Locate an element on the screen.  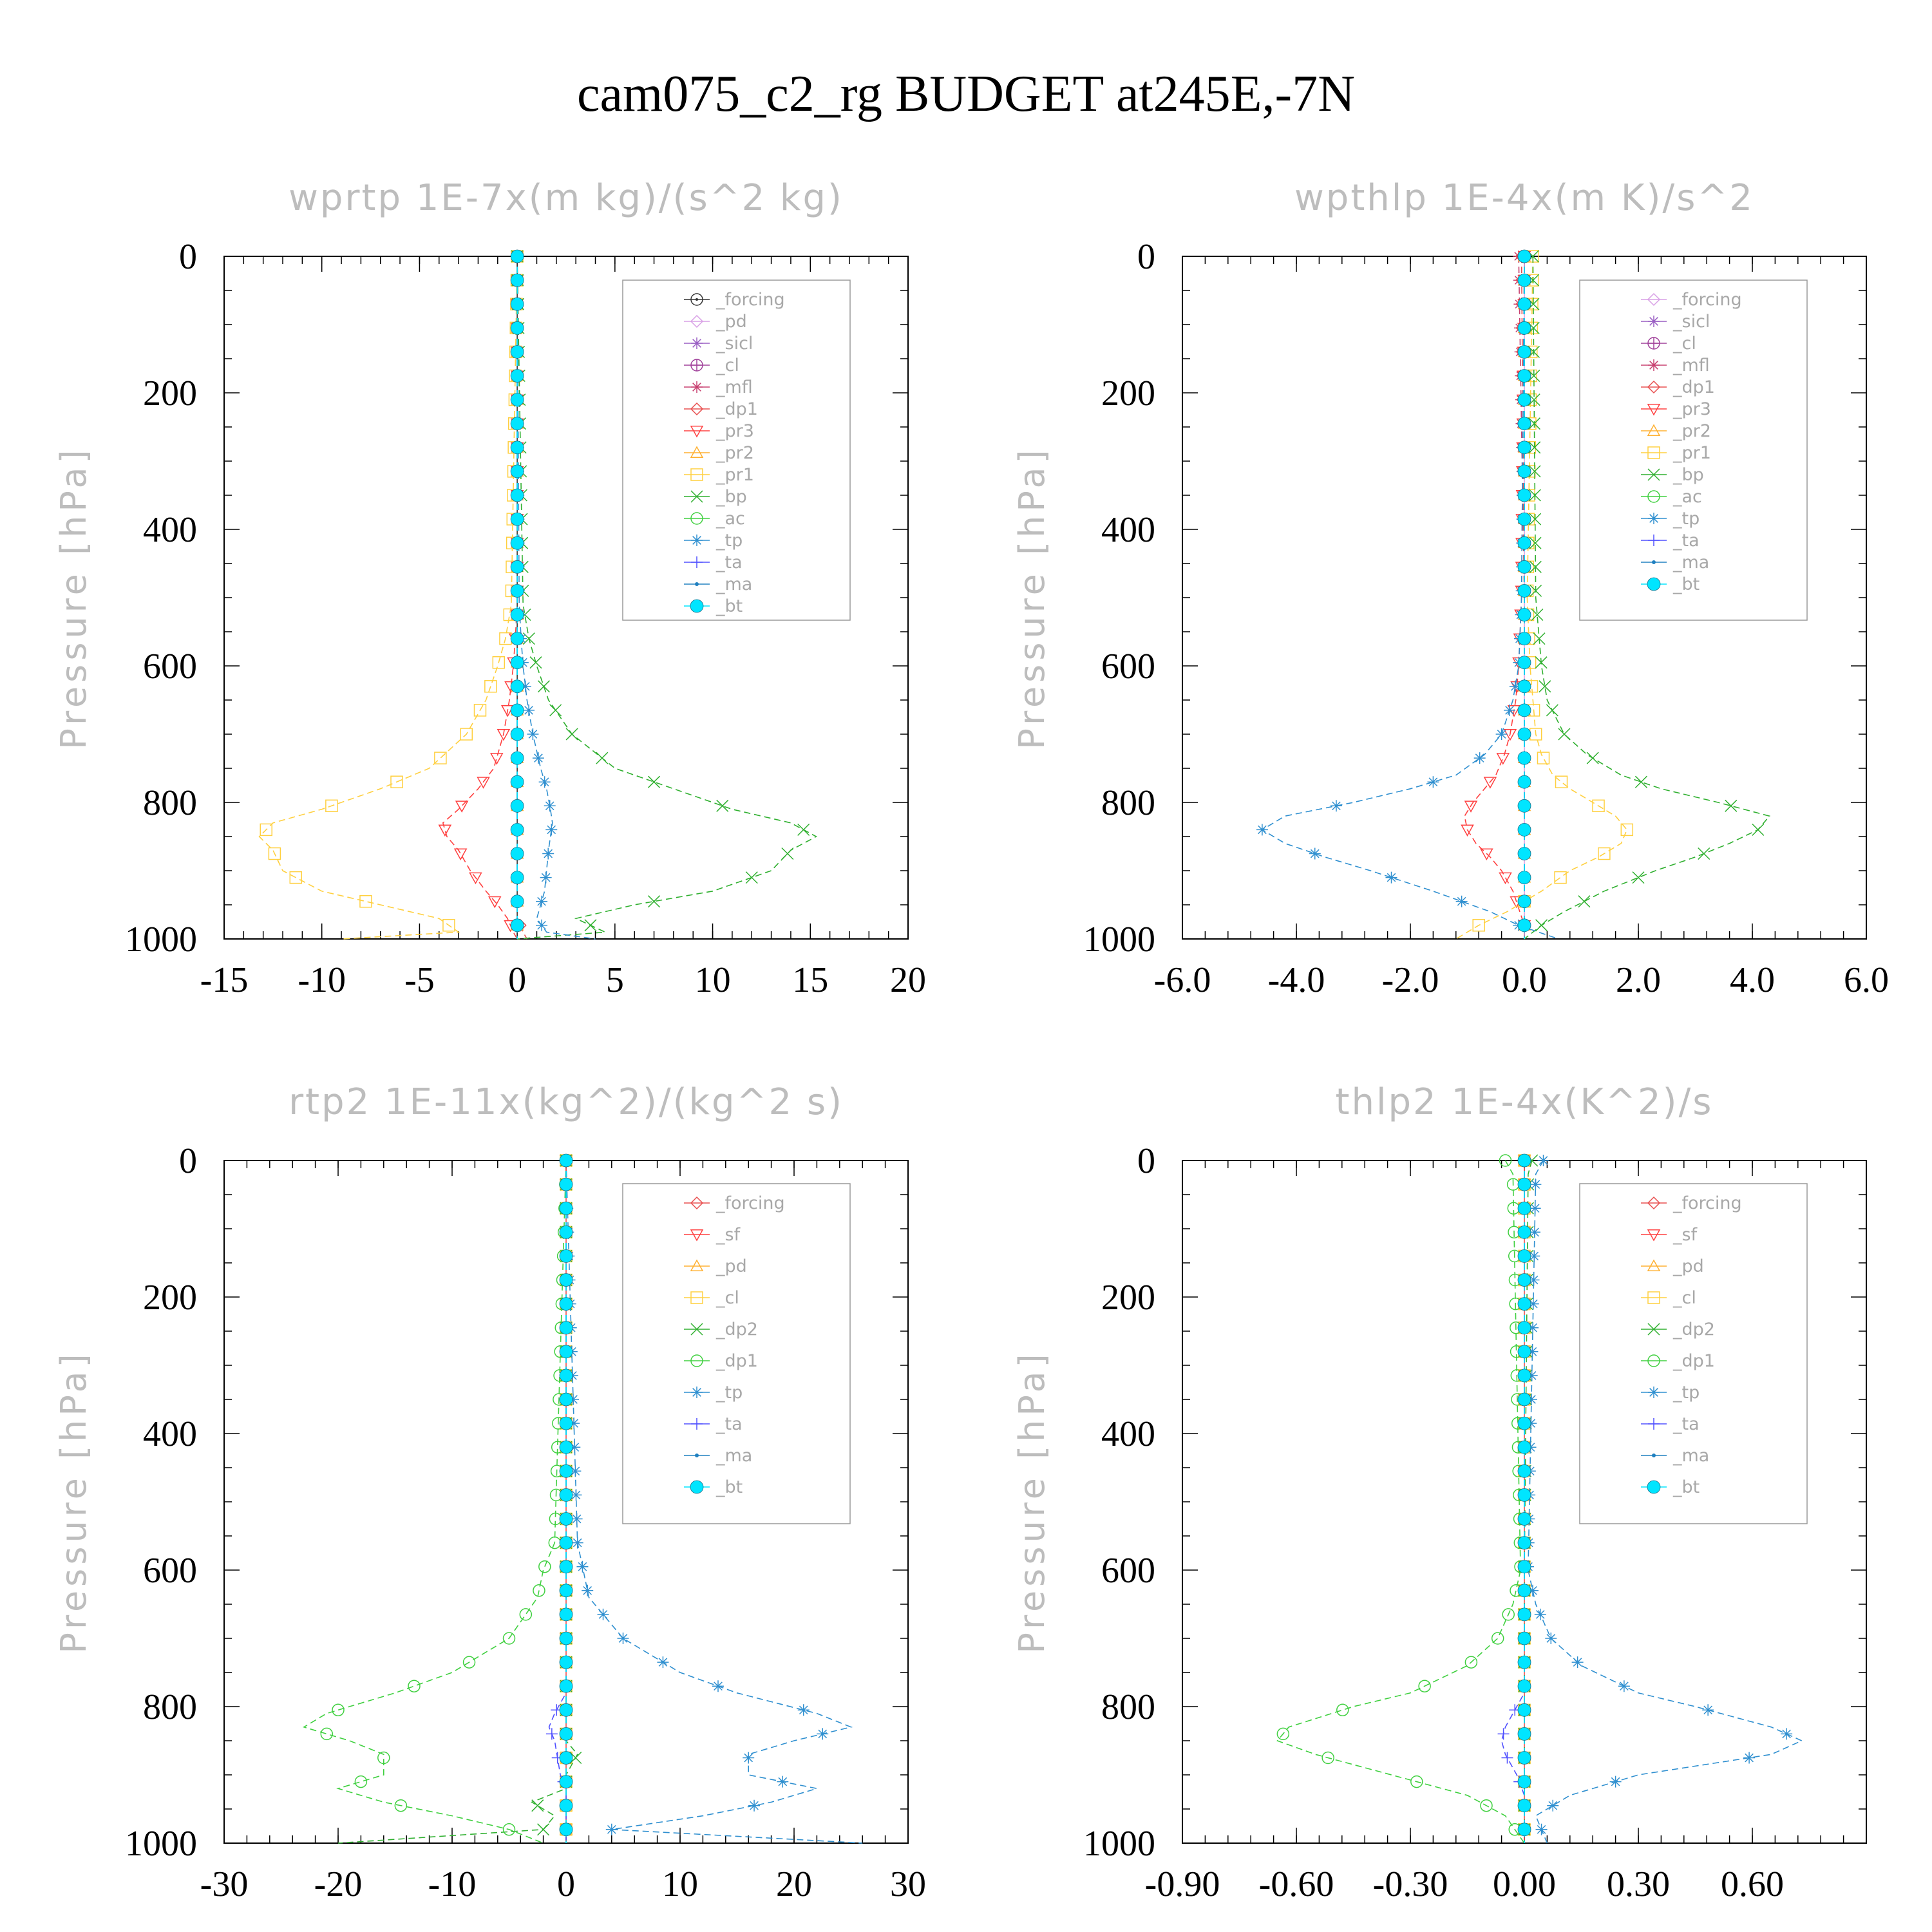
legend-item-dp2: _dp2 is located at coordinates (721, 1330).